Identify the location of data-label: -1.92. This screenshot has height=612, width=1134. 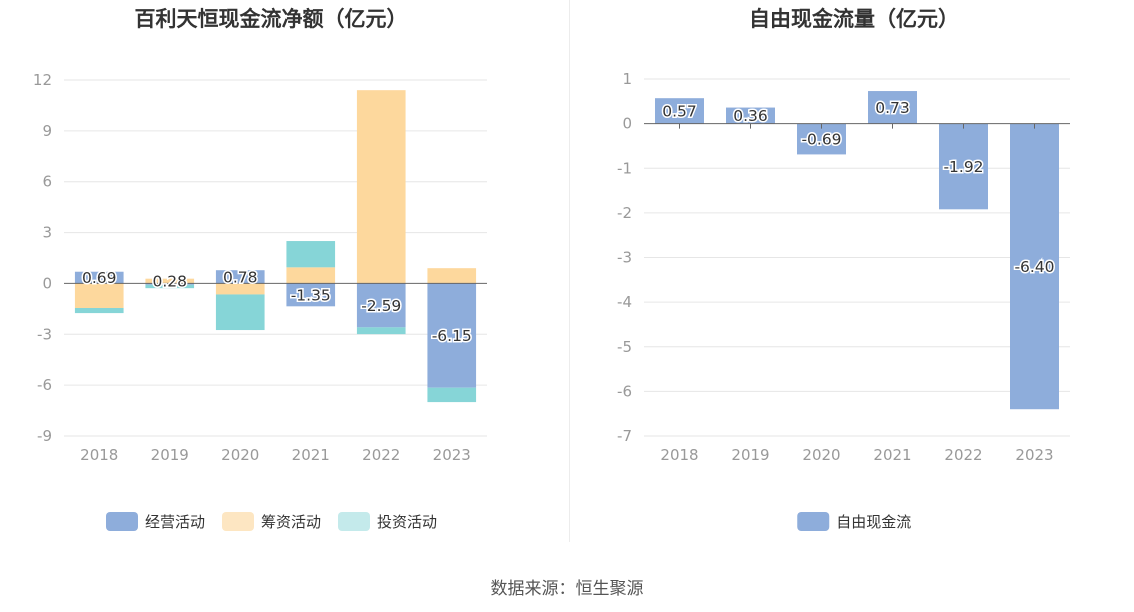
(963, 167).